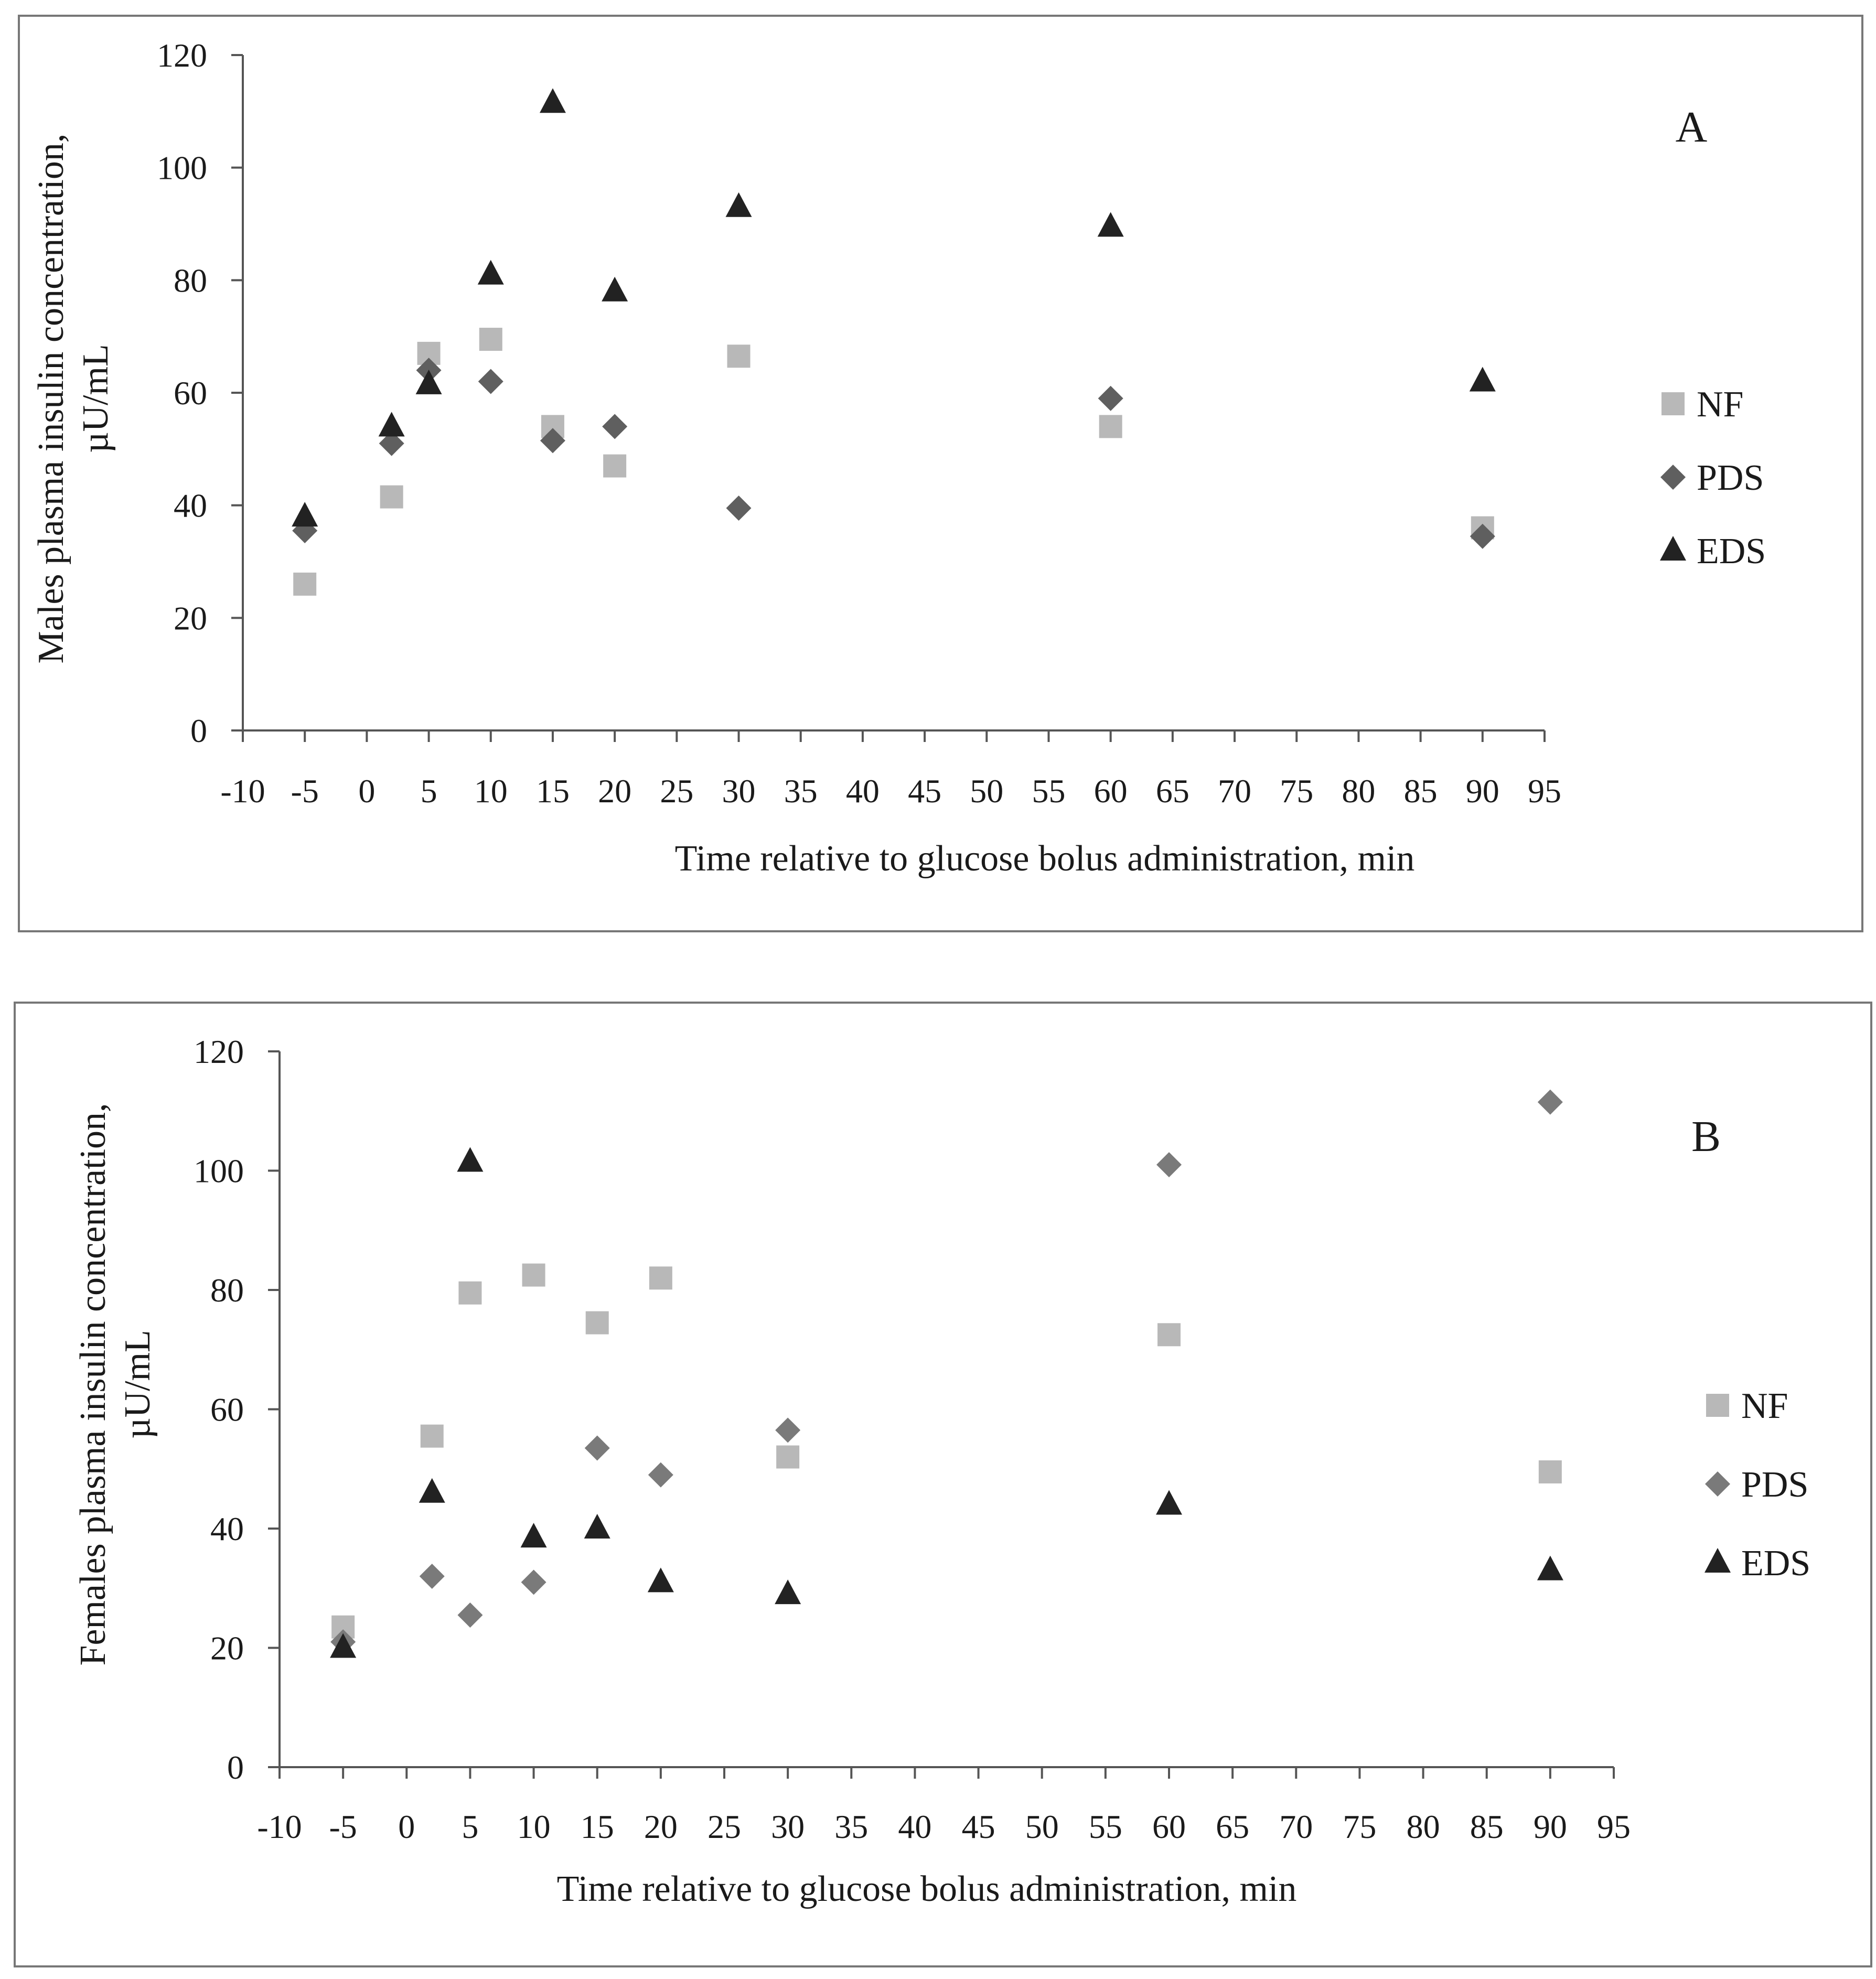 The height and width of the screenshot is (1979, 1876). I want to click on panel-b-y-tick-label: 80, so click(227, 1291).